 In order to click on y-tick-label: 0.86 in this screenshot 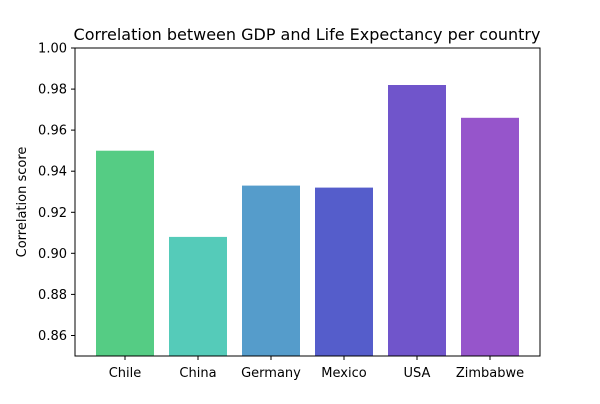, I will do `click(52, 336)`.